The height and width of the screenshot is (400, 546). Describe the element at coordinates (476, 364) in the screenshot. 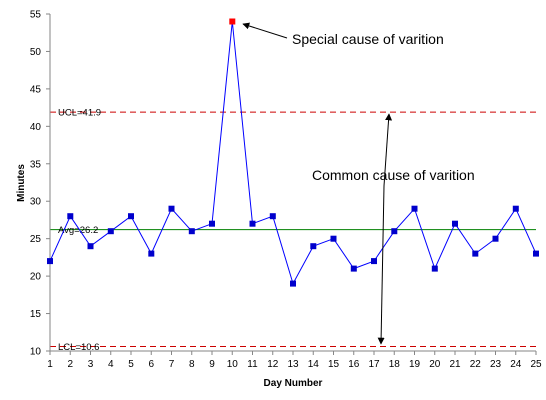

I see `x-tick-label: 22` at that location.